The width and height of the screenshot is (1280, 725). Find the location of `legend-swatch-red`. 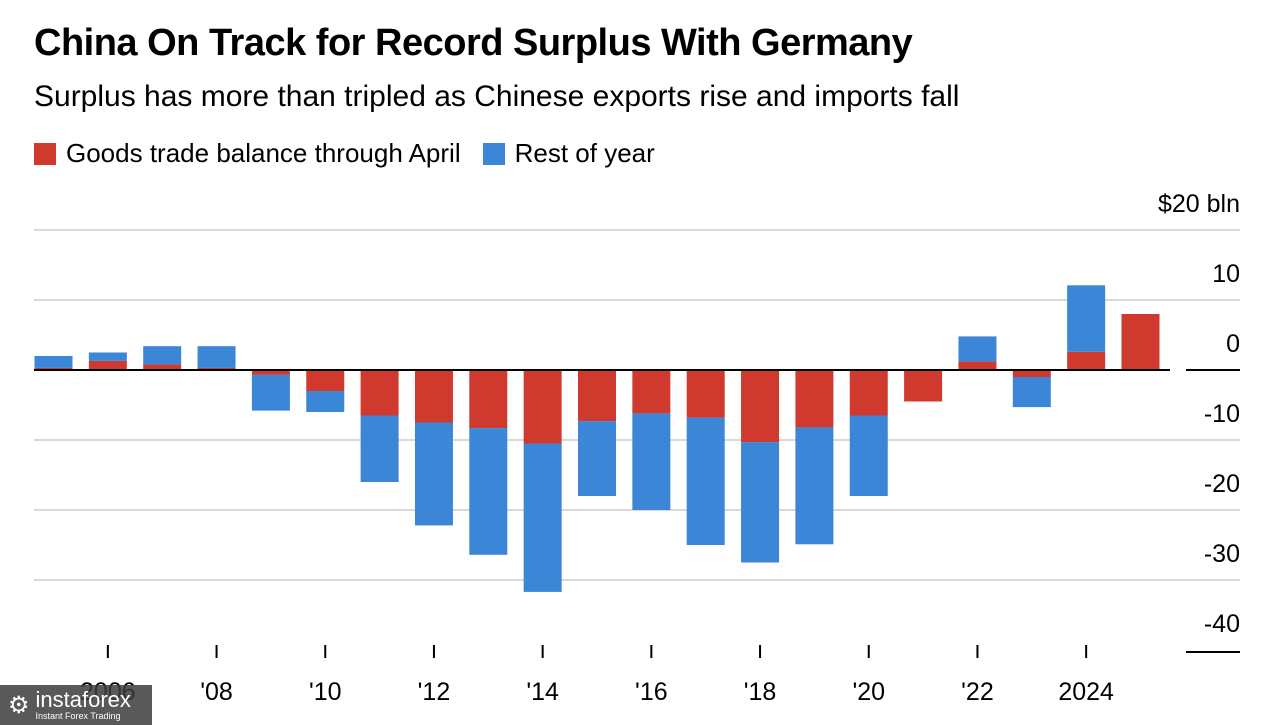

legend-swatch-red is located at coordinates (45, 153).